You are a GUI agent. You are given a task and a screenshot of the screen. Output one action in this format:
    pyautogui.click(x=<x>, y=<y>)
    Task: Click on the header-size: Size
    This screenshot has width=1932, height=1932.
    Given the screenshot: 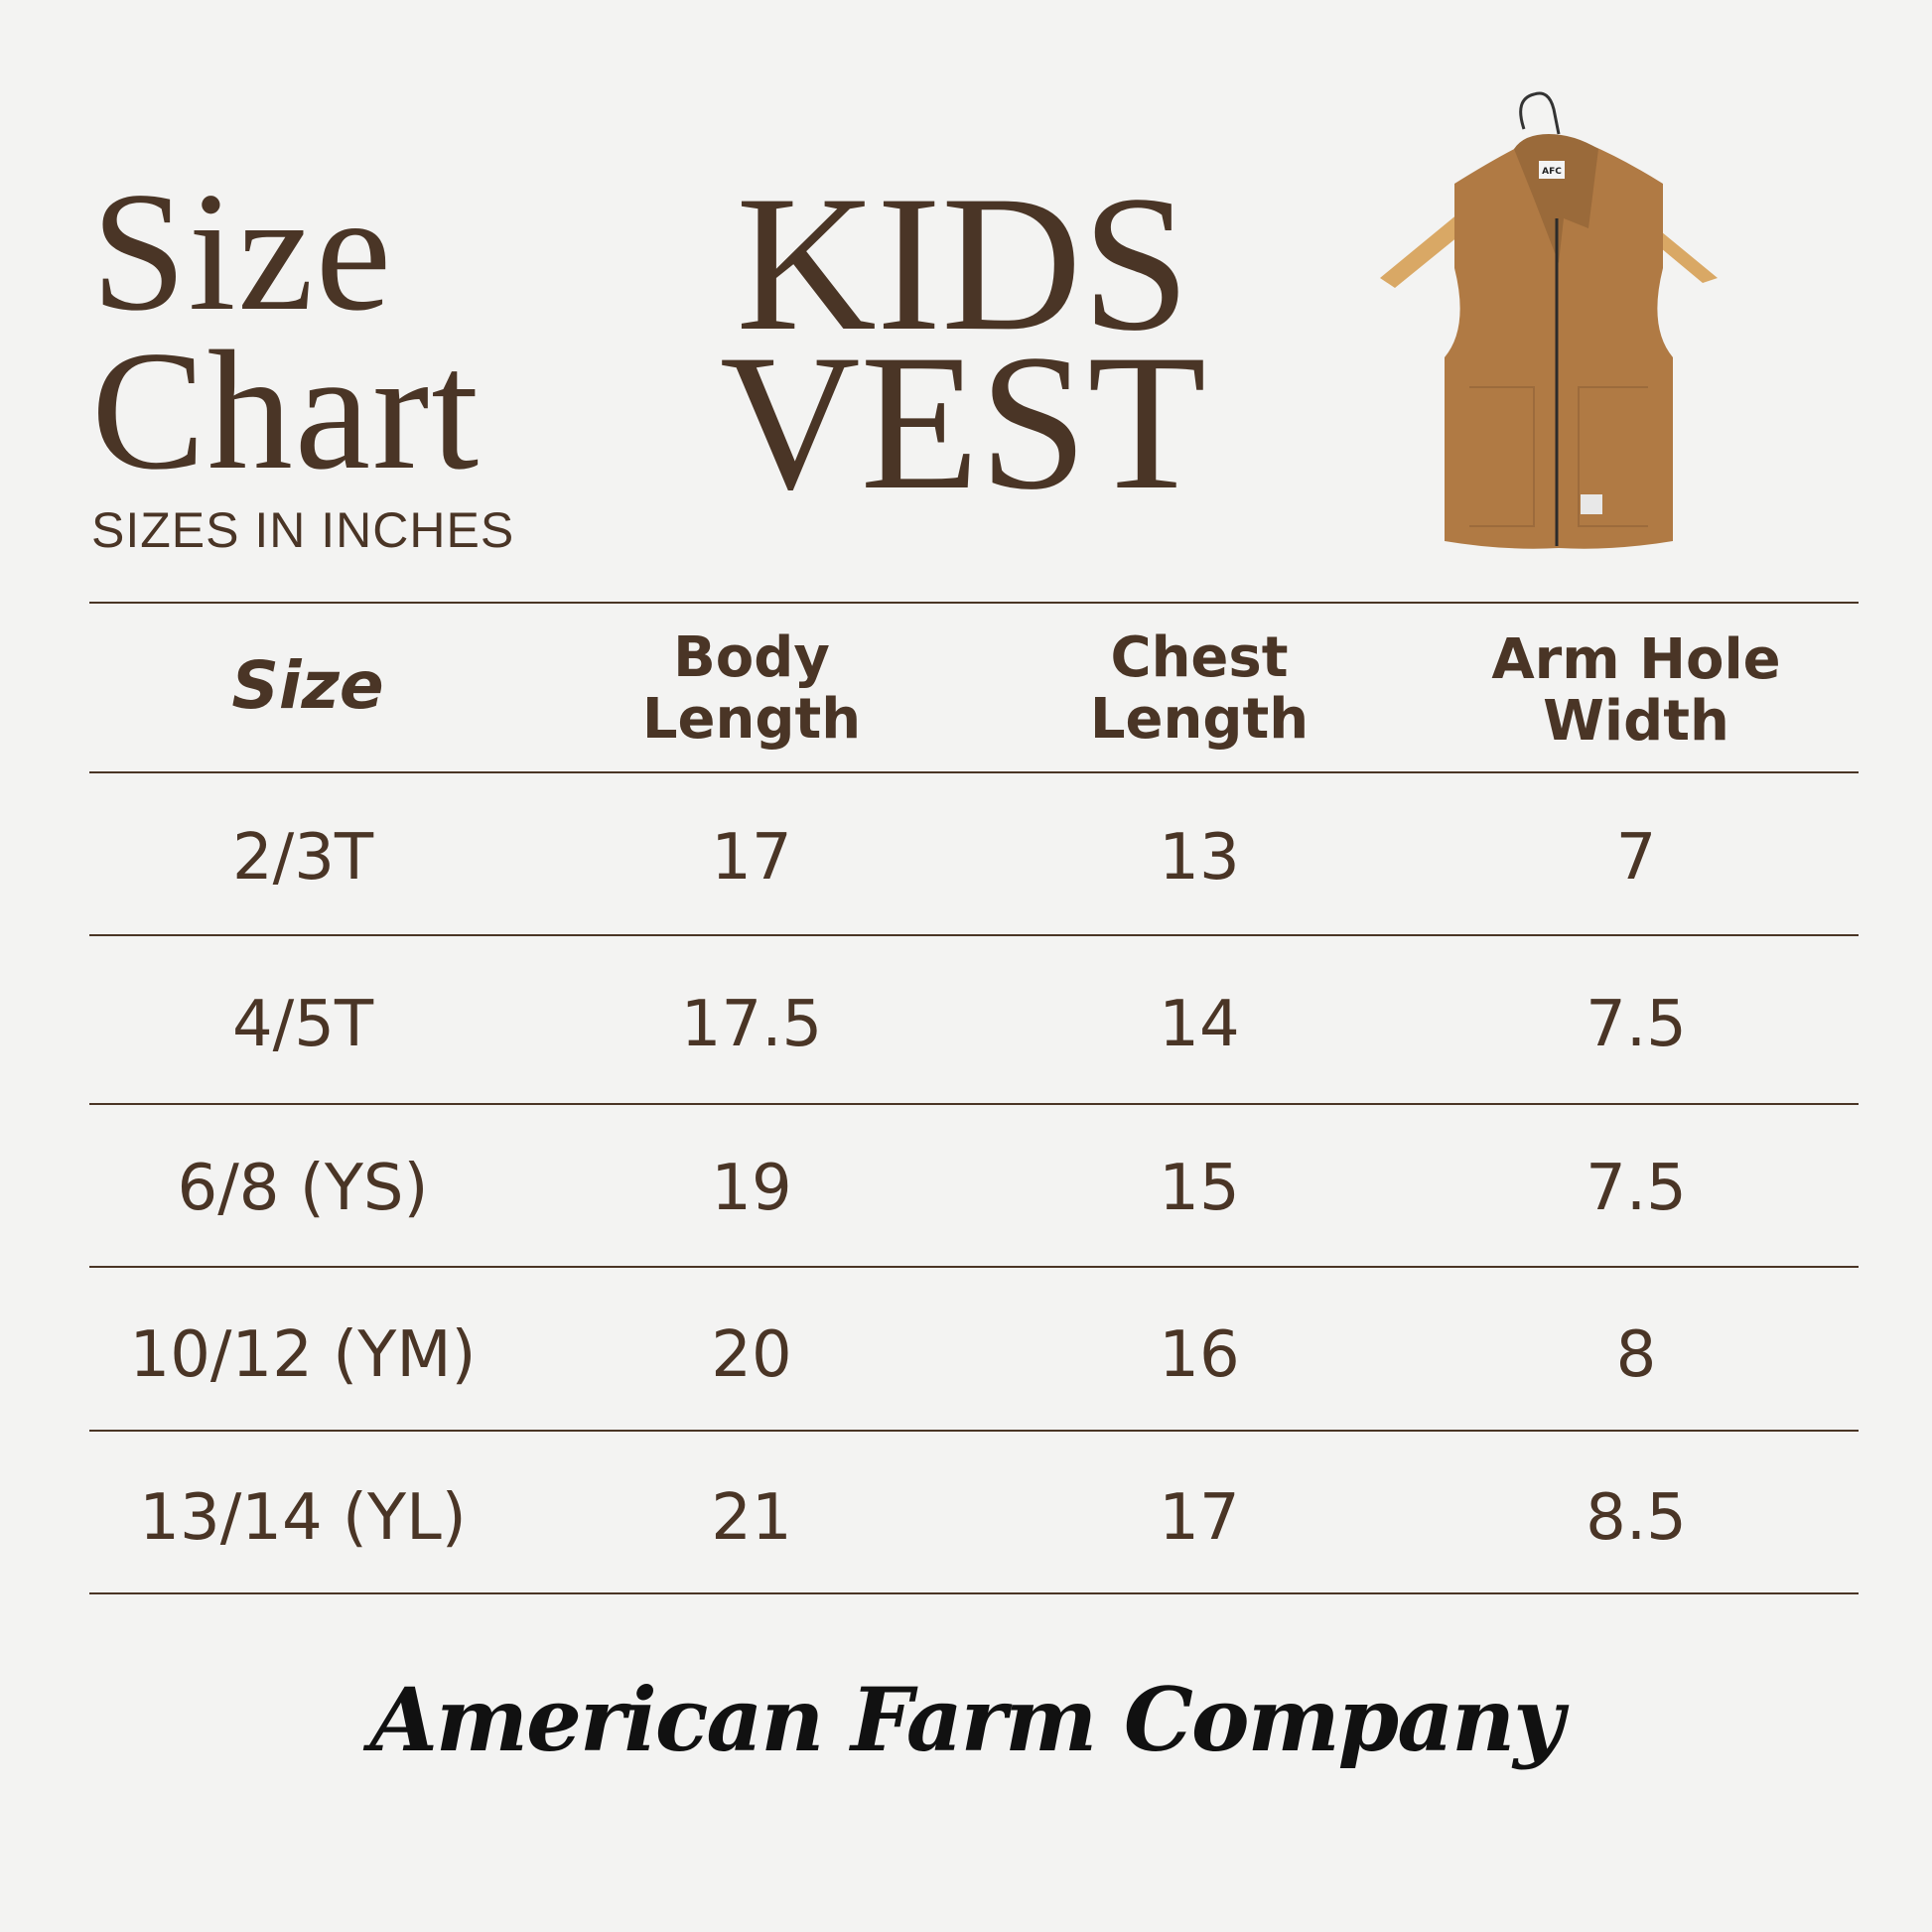 What is the action you would take?
    pyautogui.click(x=308, y=686)
    